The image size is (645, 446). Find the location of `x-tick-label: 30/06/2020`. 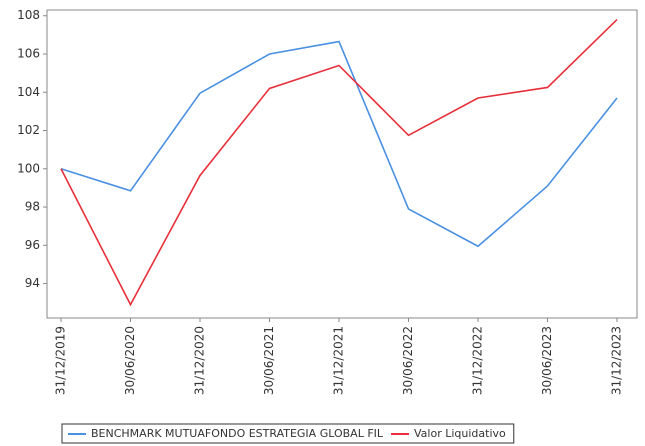

x-tick-label: 30/06/2020 is located at coordinates (130, 360).